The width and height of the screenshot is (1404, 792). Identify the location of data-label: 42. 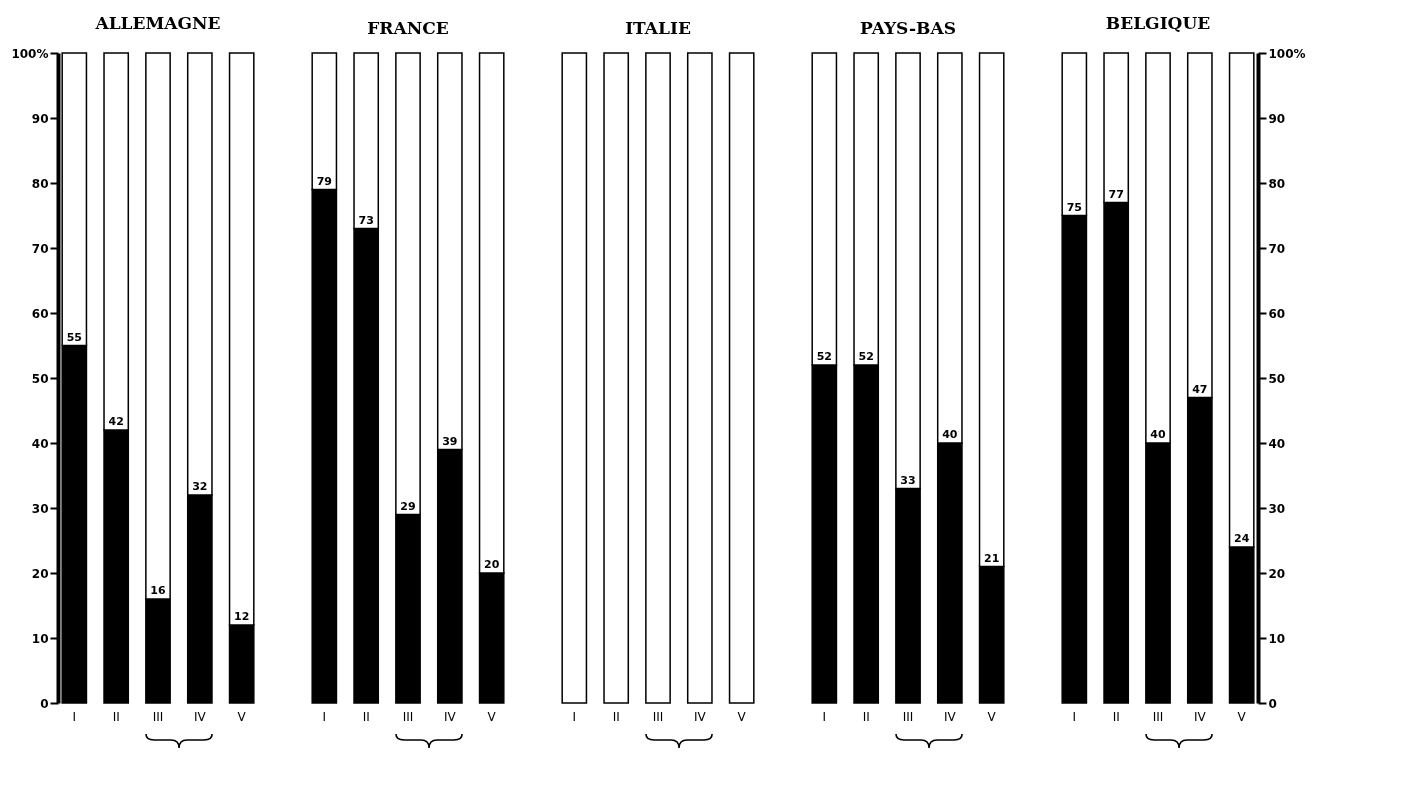
(116, 421).